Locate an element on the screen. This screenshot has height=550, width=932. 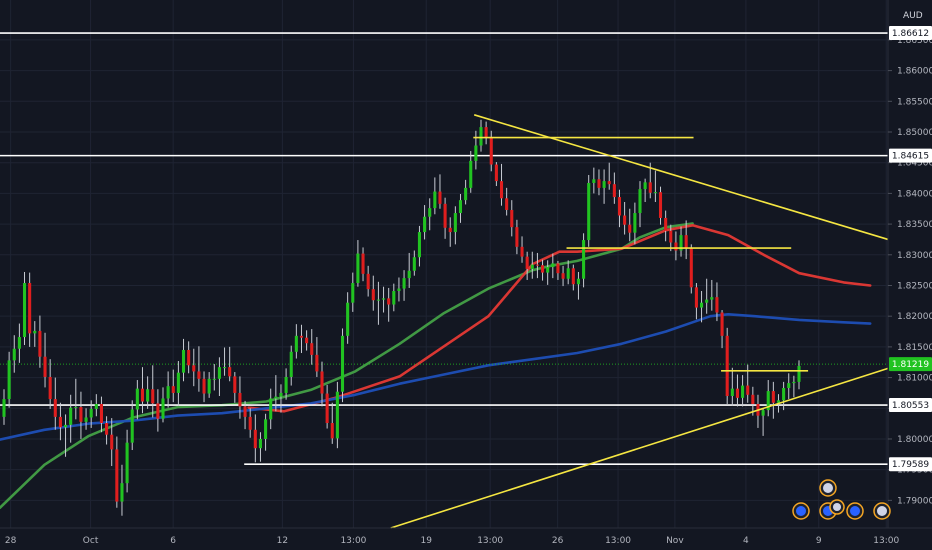
price-tick-label: 1.79000 is located at coordinates (914, 501).